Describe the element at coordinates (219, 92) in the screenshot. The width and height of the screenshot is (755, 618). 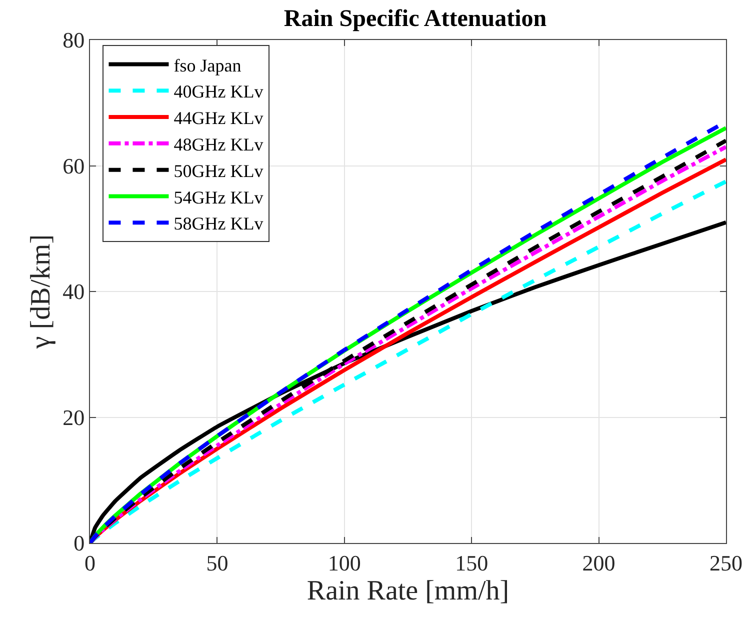
I see `legend-label: 40GHz KLv` at that location.